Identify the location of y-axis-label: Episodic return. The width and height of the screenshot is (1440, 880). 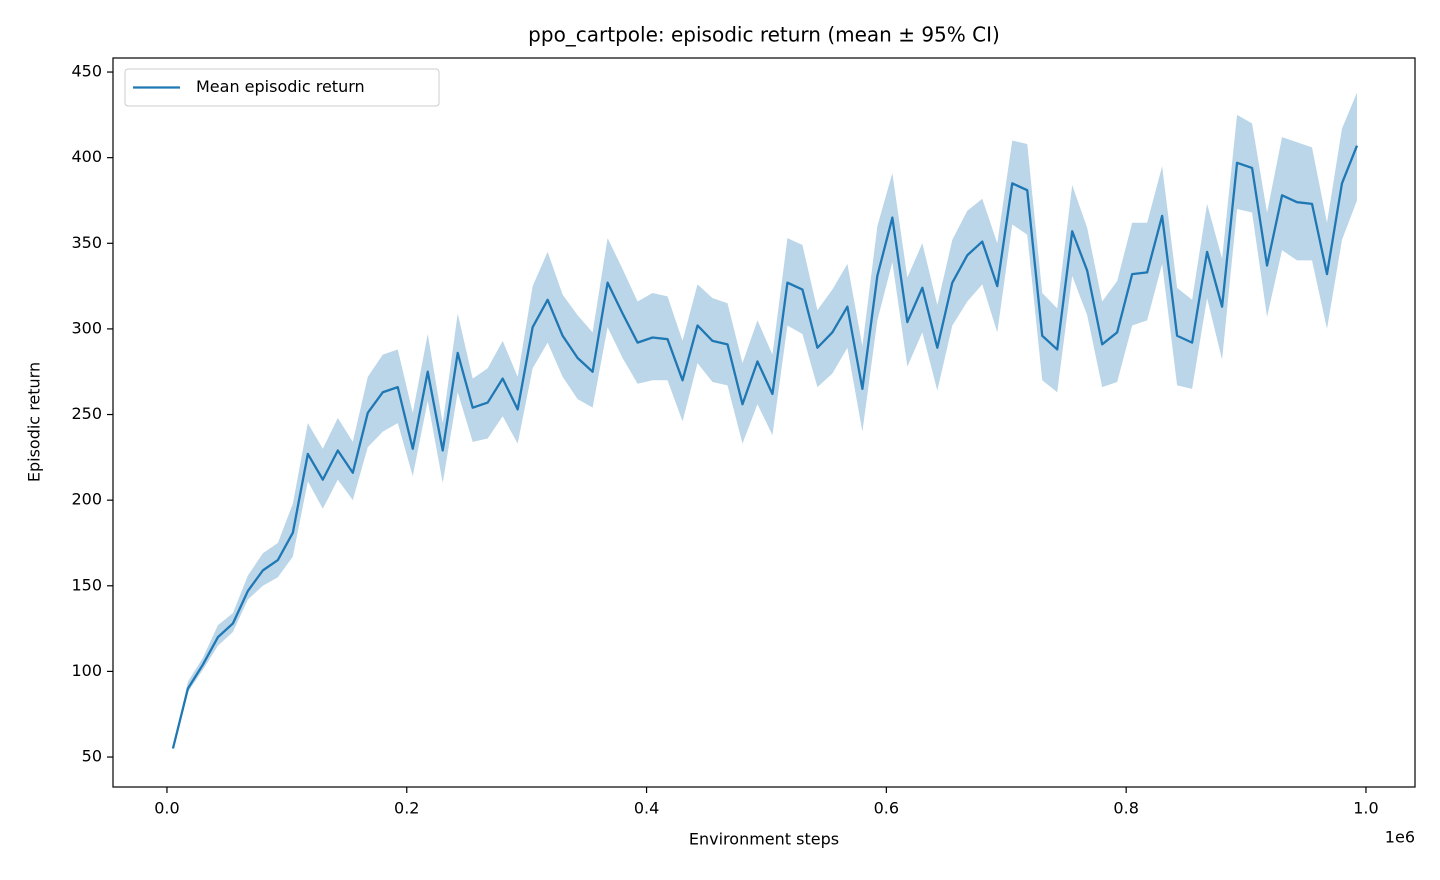
(34, 422).